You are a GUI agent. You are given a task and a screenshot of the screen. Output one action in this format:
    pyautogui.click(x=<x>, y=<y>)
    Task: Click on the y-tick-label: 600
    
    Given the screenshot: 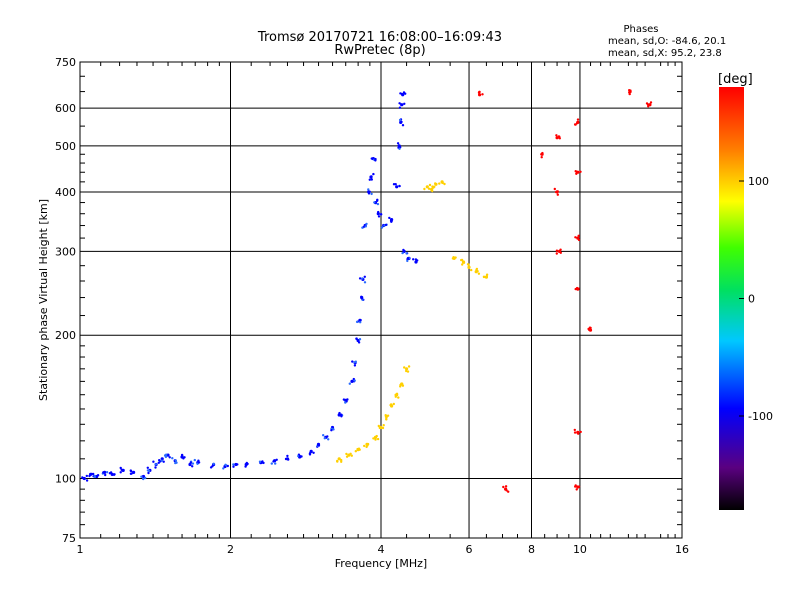 What is the action you would take?
    pyautogui.click(x=65, y=108)
    